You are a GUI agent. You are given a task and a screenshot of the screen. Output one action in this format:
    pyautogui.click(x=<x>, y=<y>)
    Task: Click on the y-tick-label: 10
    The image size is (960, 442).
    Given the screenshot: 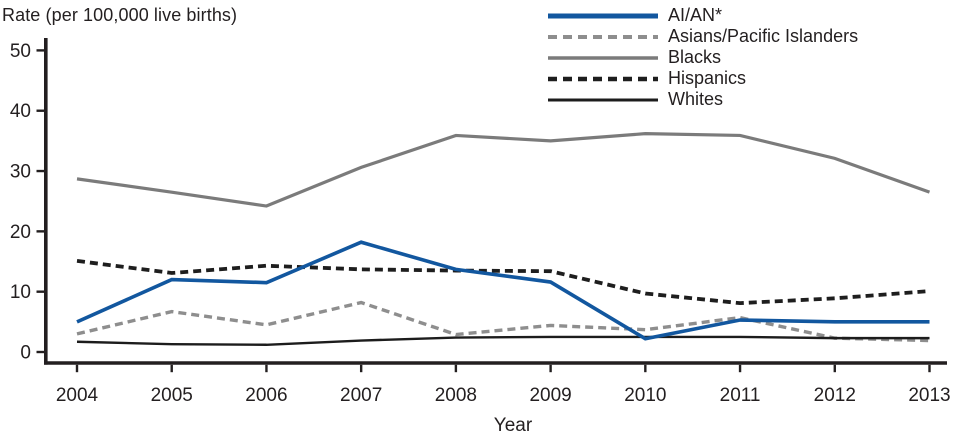 What is the action you would take?
    pyautogui.click(x=20, y=292)
    